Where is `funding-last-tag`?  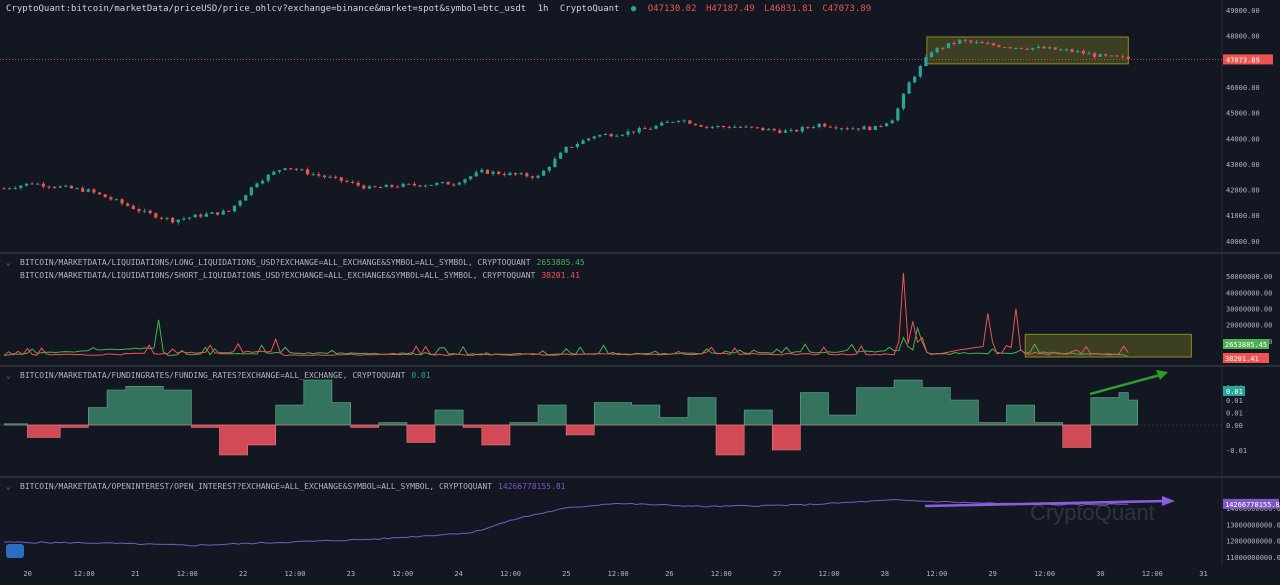
funding-last-tag is located at coordinates (1234, 391).